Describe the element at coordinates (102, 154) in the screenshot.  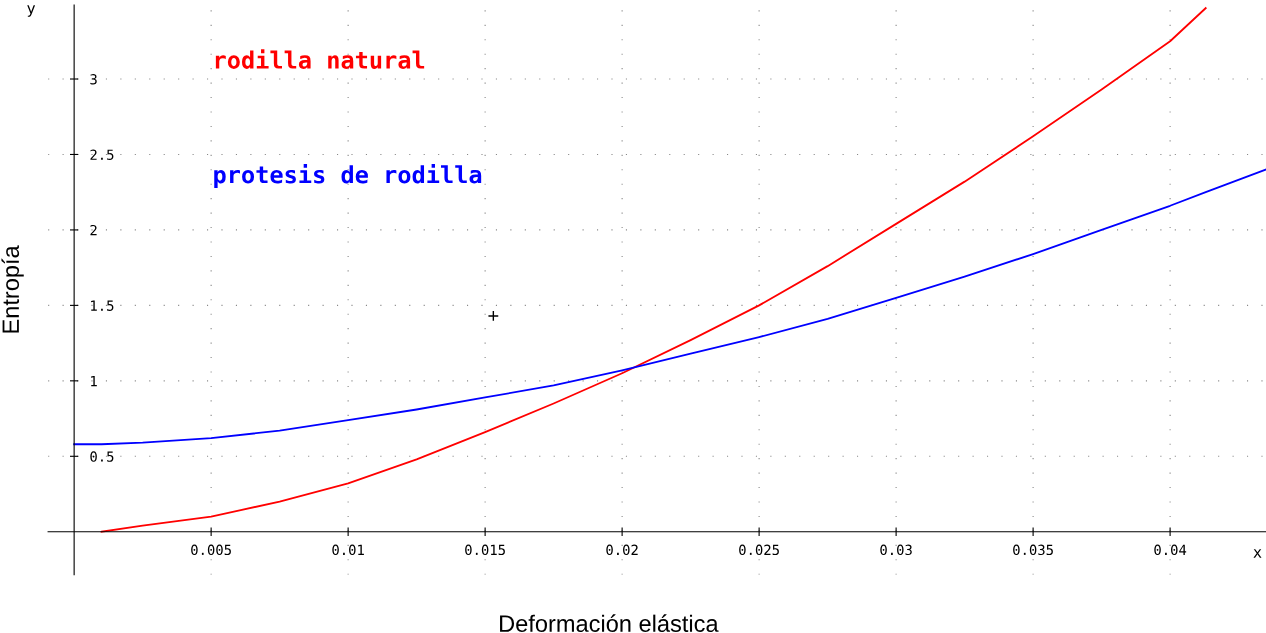
I see `y-tick-label: 2.5` at that location.